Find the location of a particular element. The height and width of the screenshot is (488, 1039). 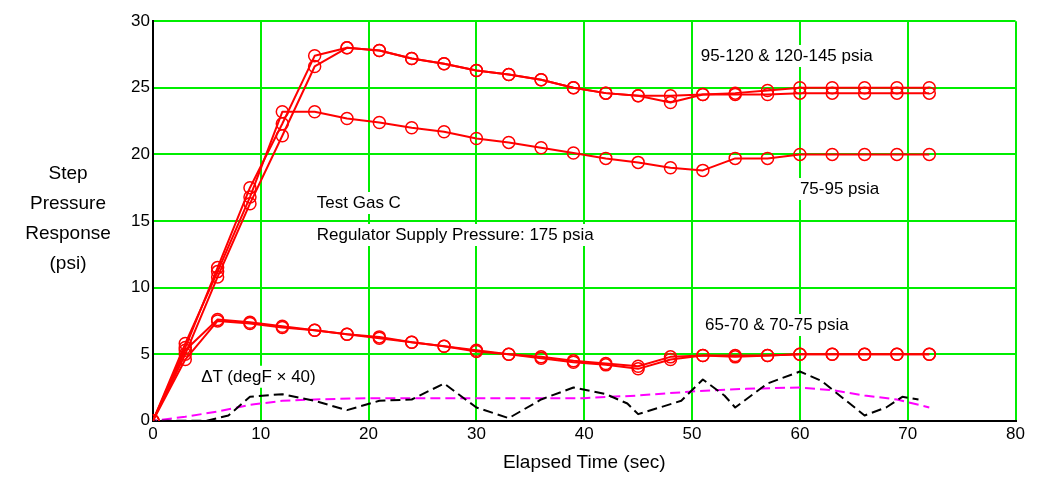

y-tick-label: 15 is located at coordinates (140, 220).